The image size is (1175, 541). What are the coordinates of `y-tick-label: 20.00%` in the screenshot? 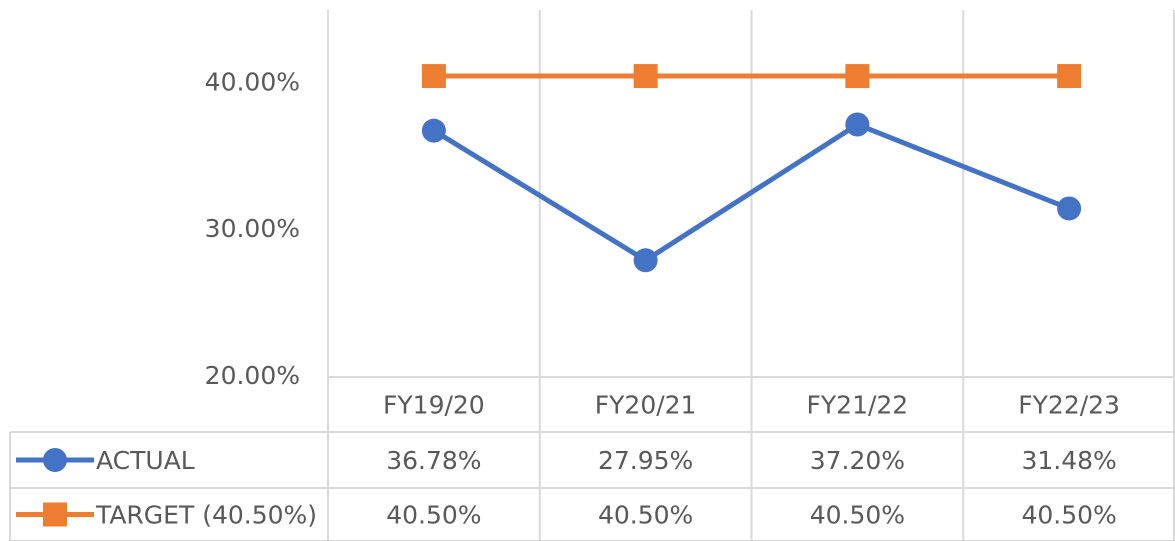 It's located at (252, 375).